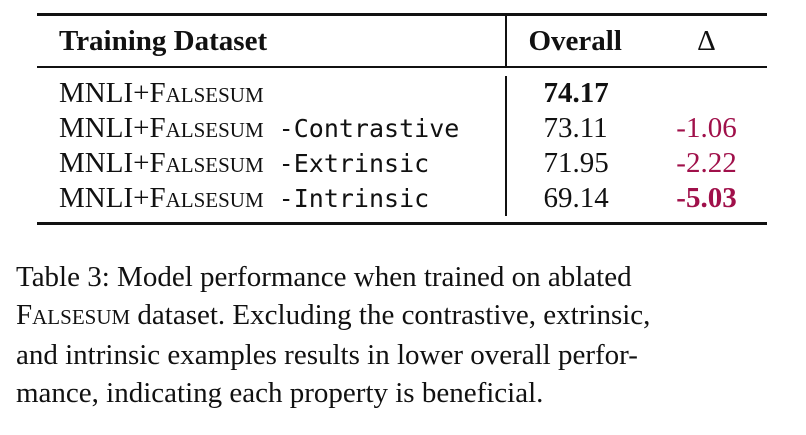  Describe the element at coordinates (259, 127) in the screenshot. I see `row-dataset-name: MNLI+FALSESUM -Contrastive` at that location.